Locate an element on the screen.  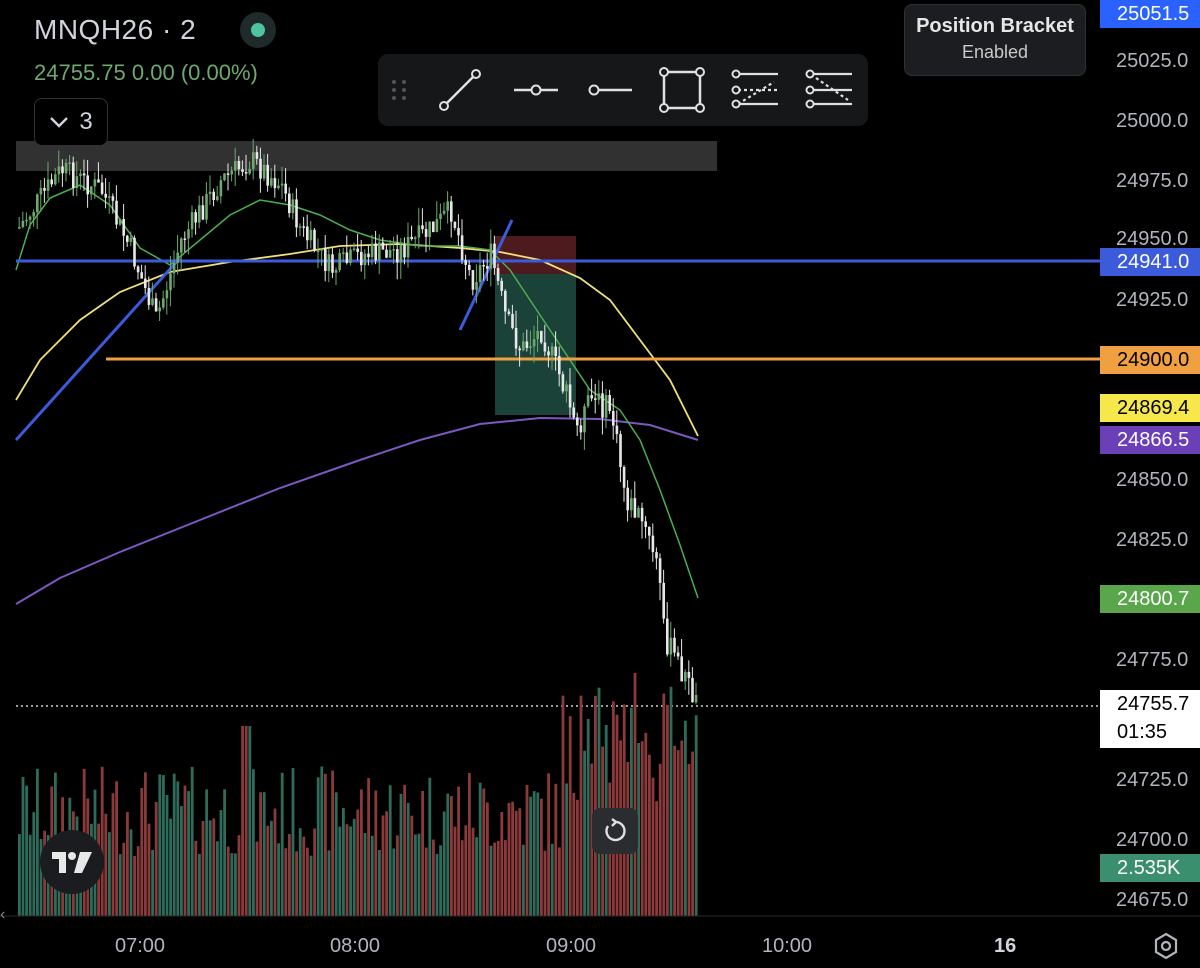
market-status-icon is located at coordinates (258, 30).